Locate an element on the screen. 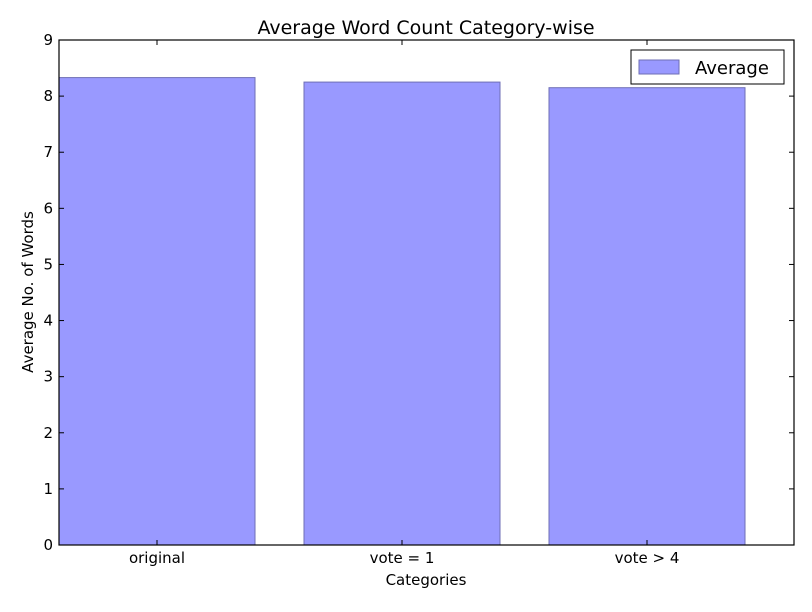  x-tick-label: vote = 1 is located at coordinates (402, 558).